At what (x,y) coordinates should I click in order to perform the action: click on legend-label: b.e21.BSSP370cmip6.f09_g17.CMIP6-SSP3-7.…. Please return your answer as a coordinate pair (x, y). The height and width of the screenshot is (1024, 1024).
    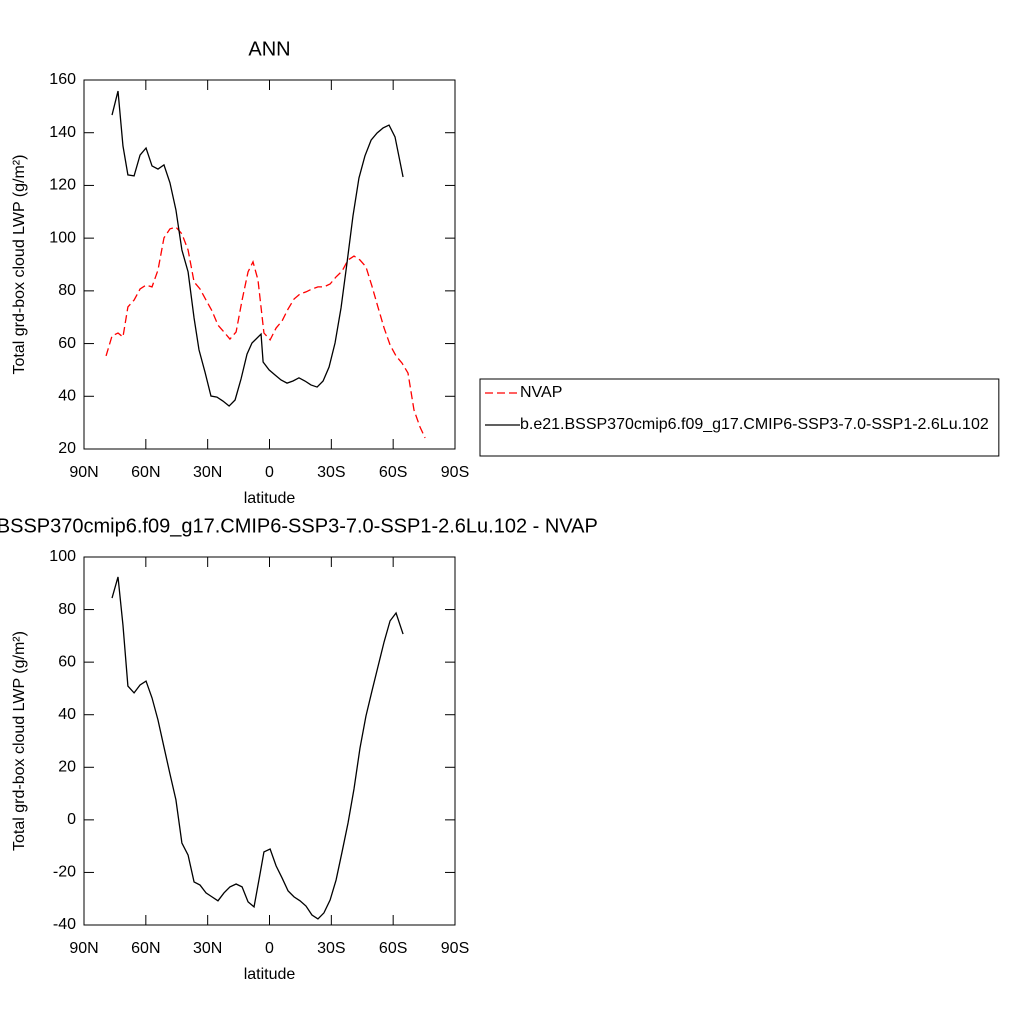
    Looking at the image, I should click on (754, 424).